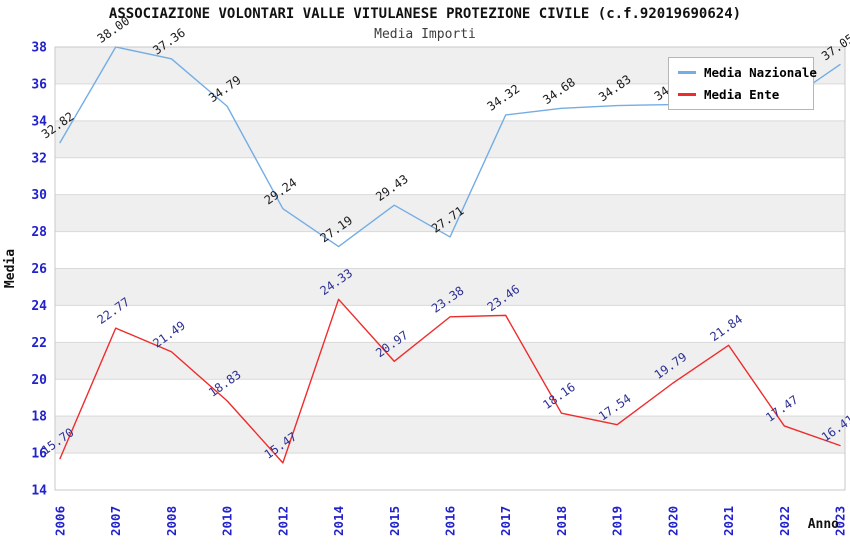 The width and height of the screenshot is (850, 550). I want to click on y-tick-label: 30, so click(39, 195).